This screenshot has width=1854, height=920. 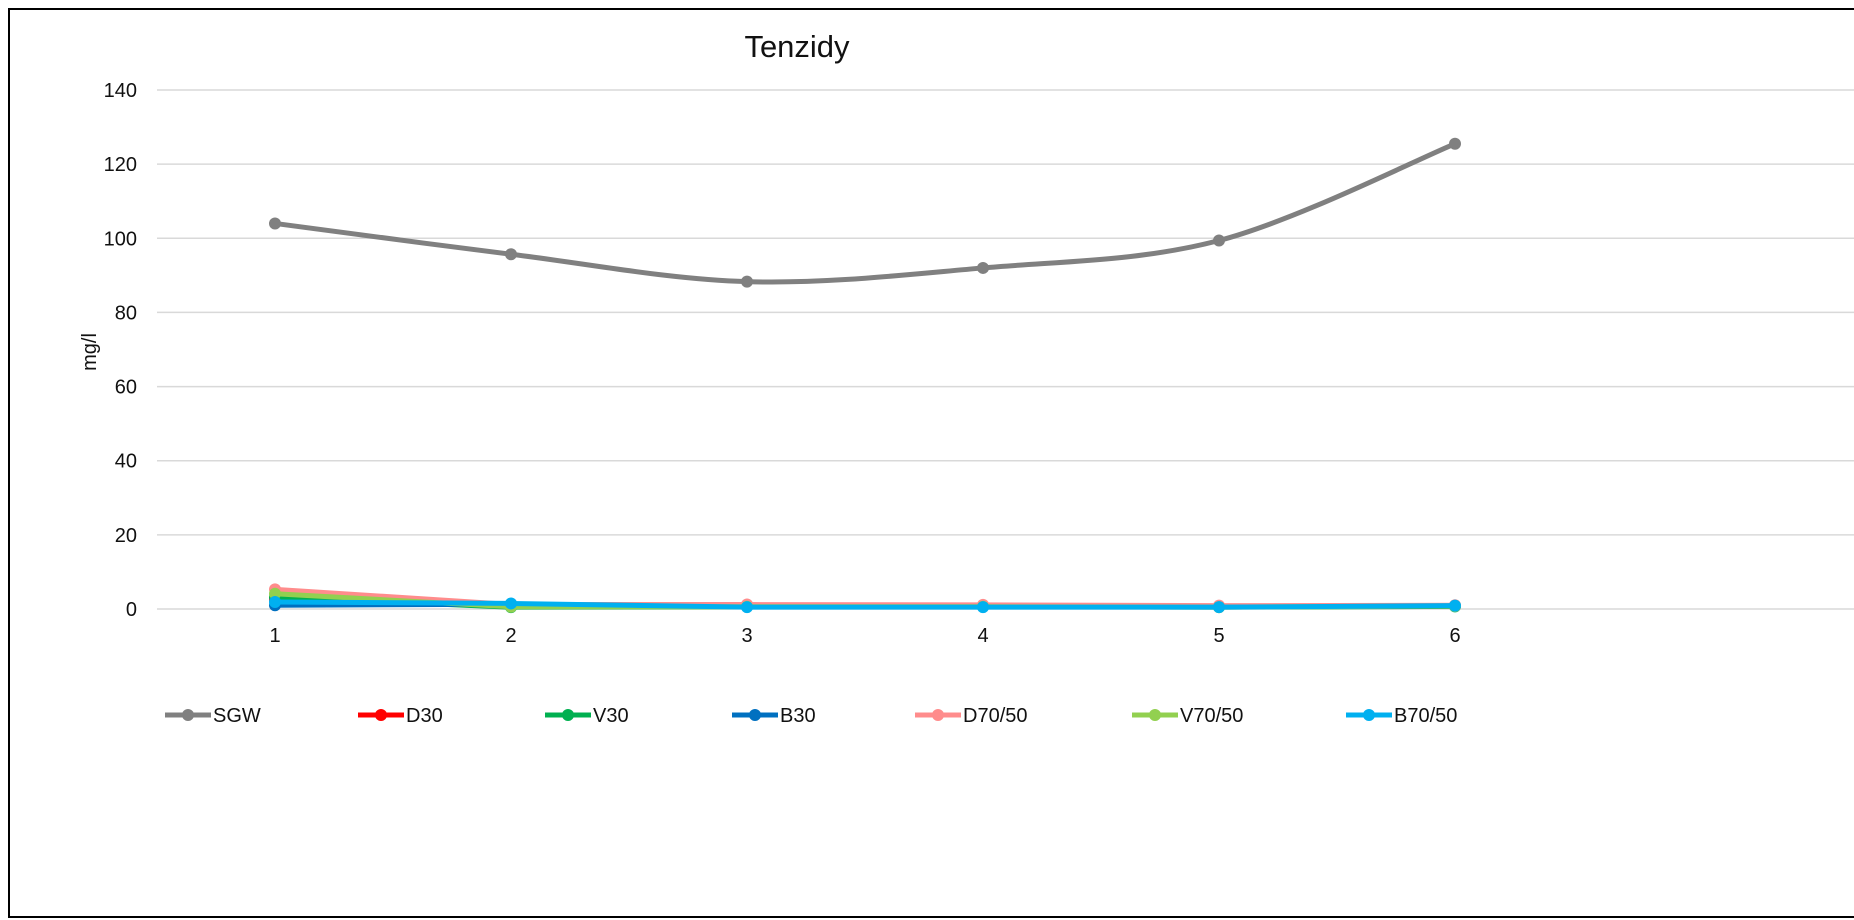 I want to click on legend-label: V30, so click(x=611, y=716).